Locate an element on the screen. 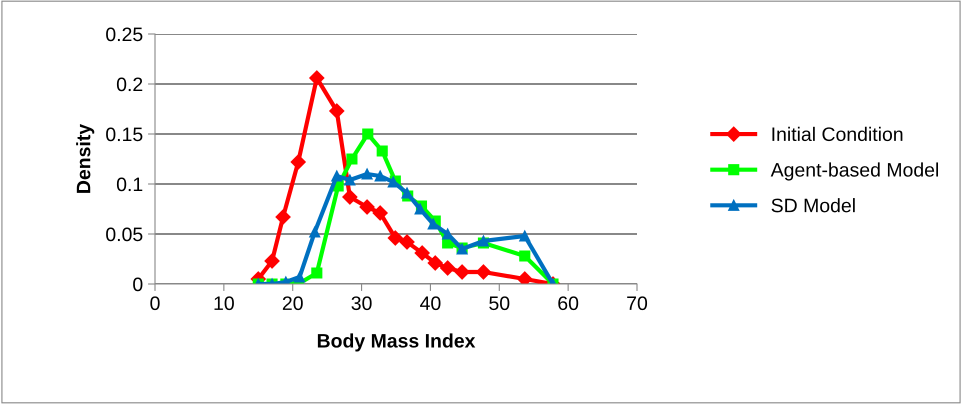  x-tick-label: 70 is located at coordinates (637, 303).